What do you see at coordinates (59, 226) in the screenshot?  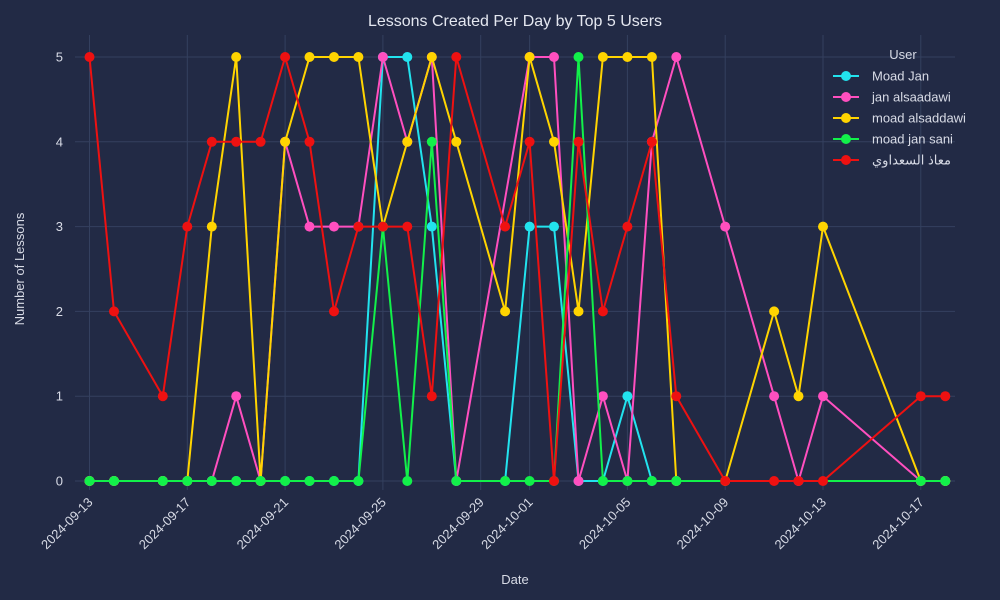 I see `y-tick-label: 3` at bounding box center [59, 226].